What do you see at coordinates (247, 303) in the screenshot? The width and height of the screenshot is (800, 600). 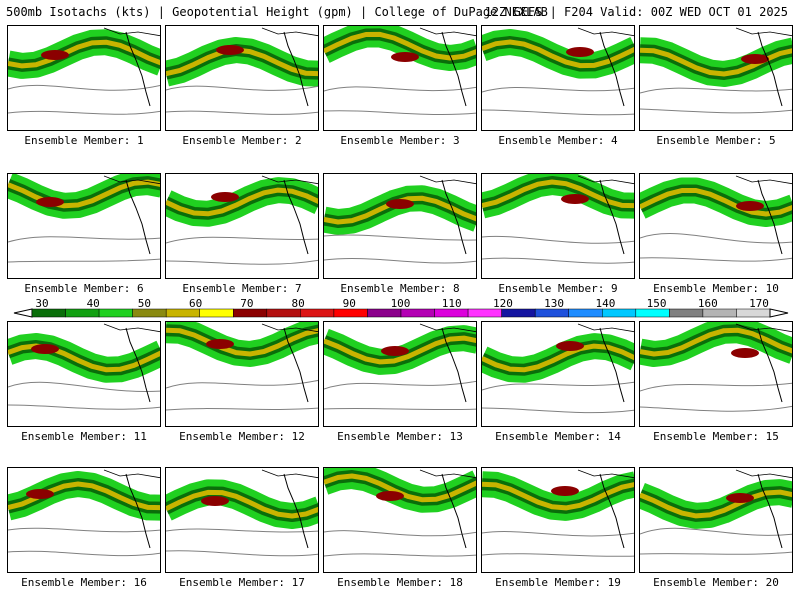 I see `colorbar-tick-label: 70` at bounding box center [247, 303].